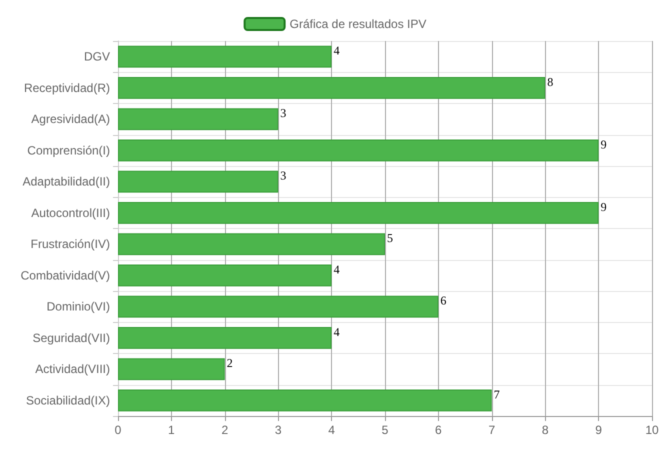  Describe the element at coordinates (78, 307) in the screenshot. I see `y-tick-label: Dominio(VI)` at that location.